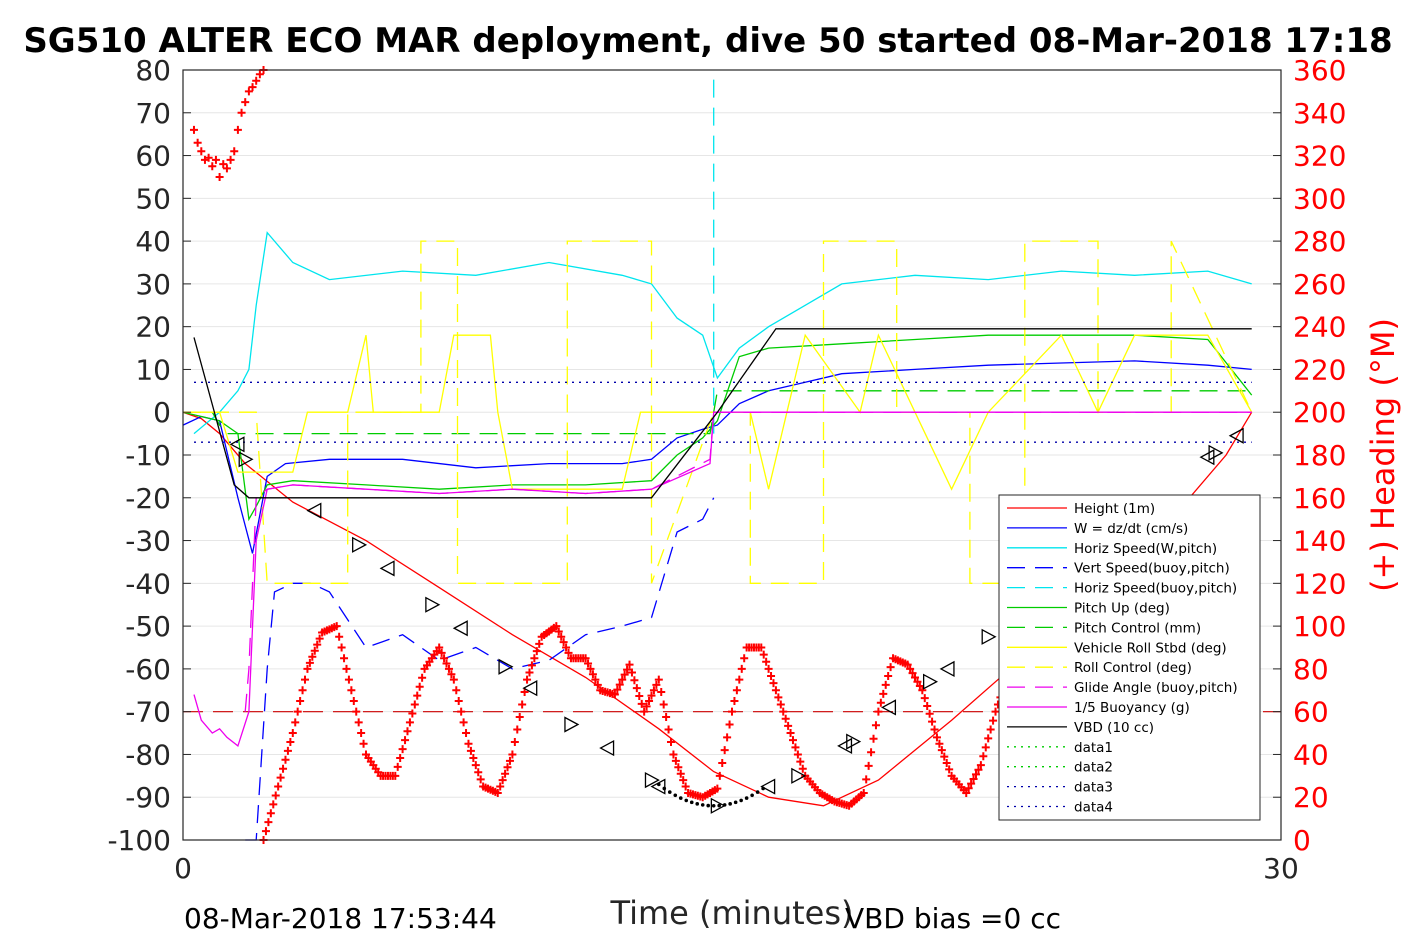  Describe the element at coordinates (183, 868) in the screenshot. I see `x-tick-label: 0` at that location.